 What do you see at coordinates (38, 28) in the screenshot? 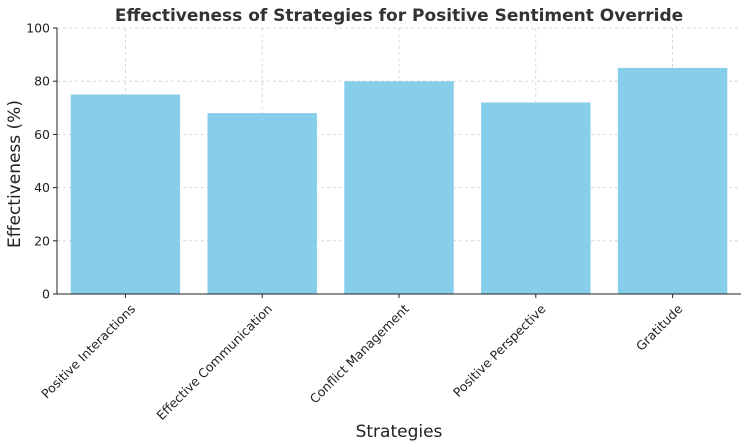
I see `y-tick-label: 100` at bounding box center [38, 28].